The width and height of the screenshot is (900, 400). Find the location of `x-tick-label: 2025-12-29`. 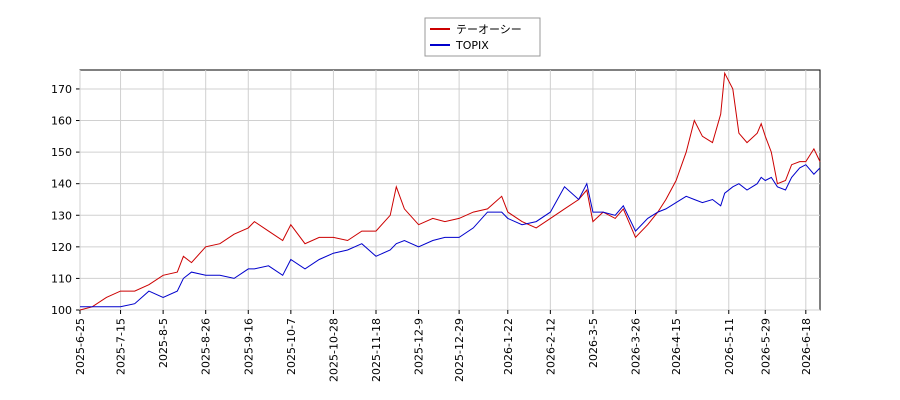

x-tick-label: 2025-12-29 is located at coordinates (459, 350).